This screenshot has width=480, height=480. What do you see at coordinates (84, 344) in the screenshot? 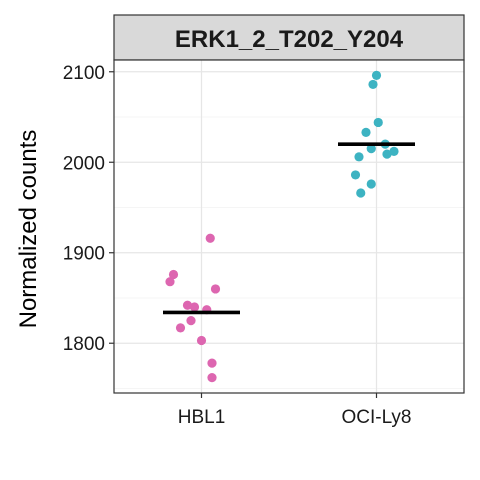
I see `y-tick-label: 1800` at bounding box center [84, 344].